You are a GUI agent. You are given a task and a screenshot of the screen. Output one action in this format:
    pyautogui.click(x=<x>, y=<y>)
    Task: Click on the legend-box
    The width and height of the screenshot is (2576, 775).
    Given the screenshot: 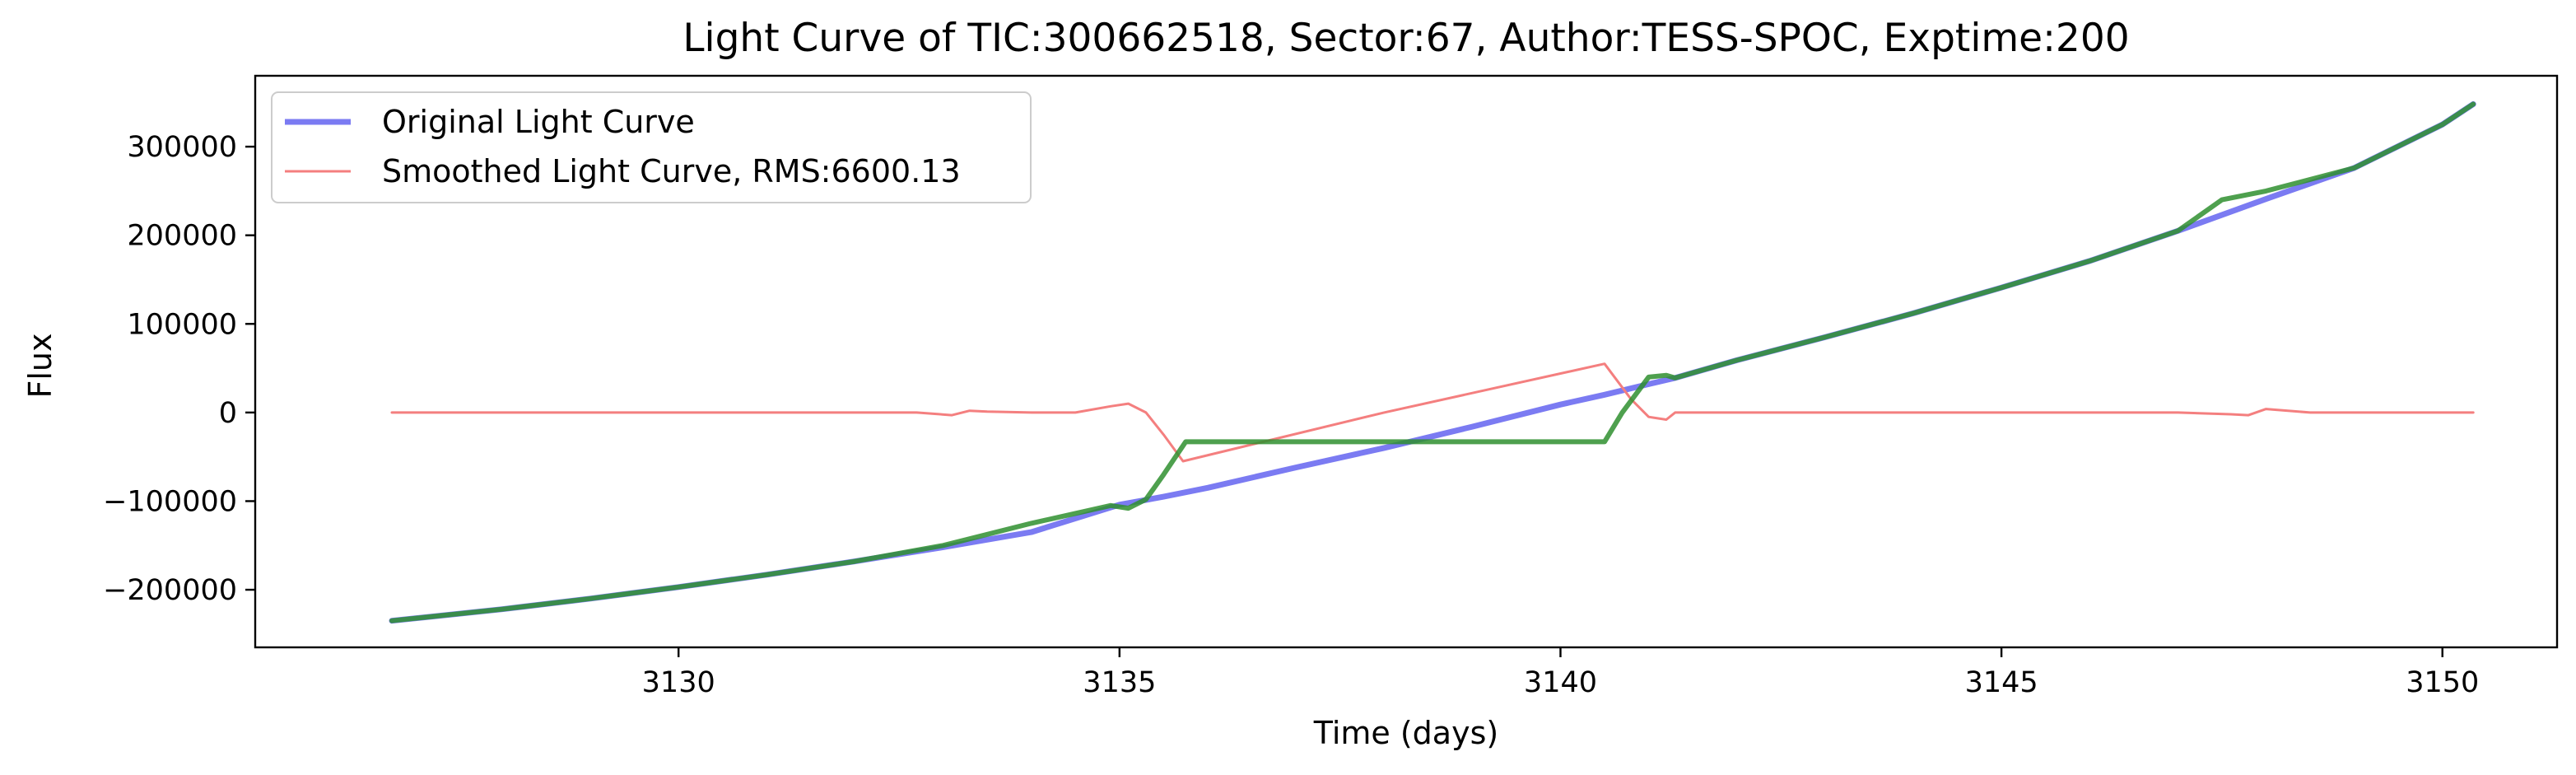 What is the action you would take?
    pyautogui.click(x=651, y=147)
    